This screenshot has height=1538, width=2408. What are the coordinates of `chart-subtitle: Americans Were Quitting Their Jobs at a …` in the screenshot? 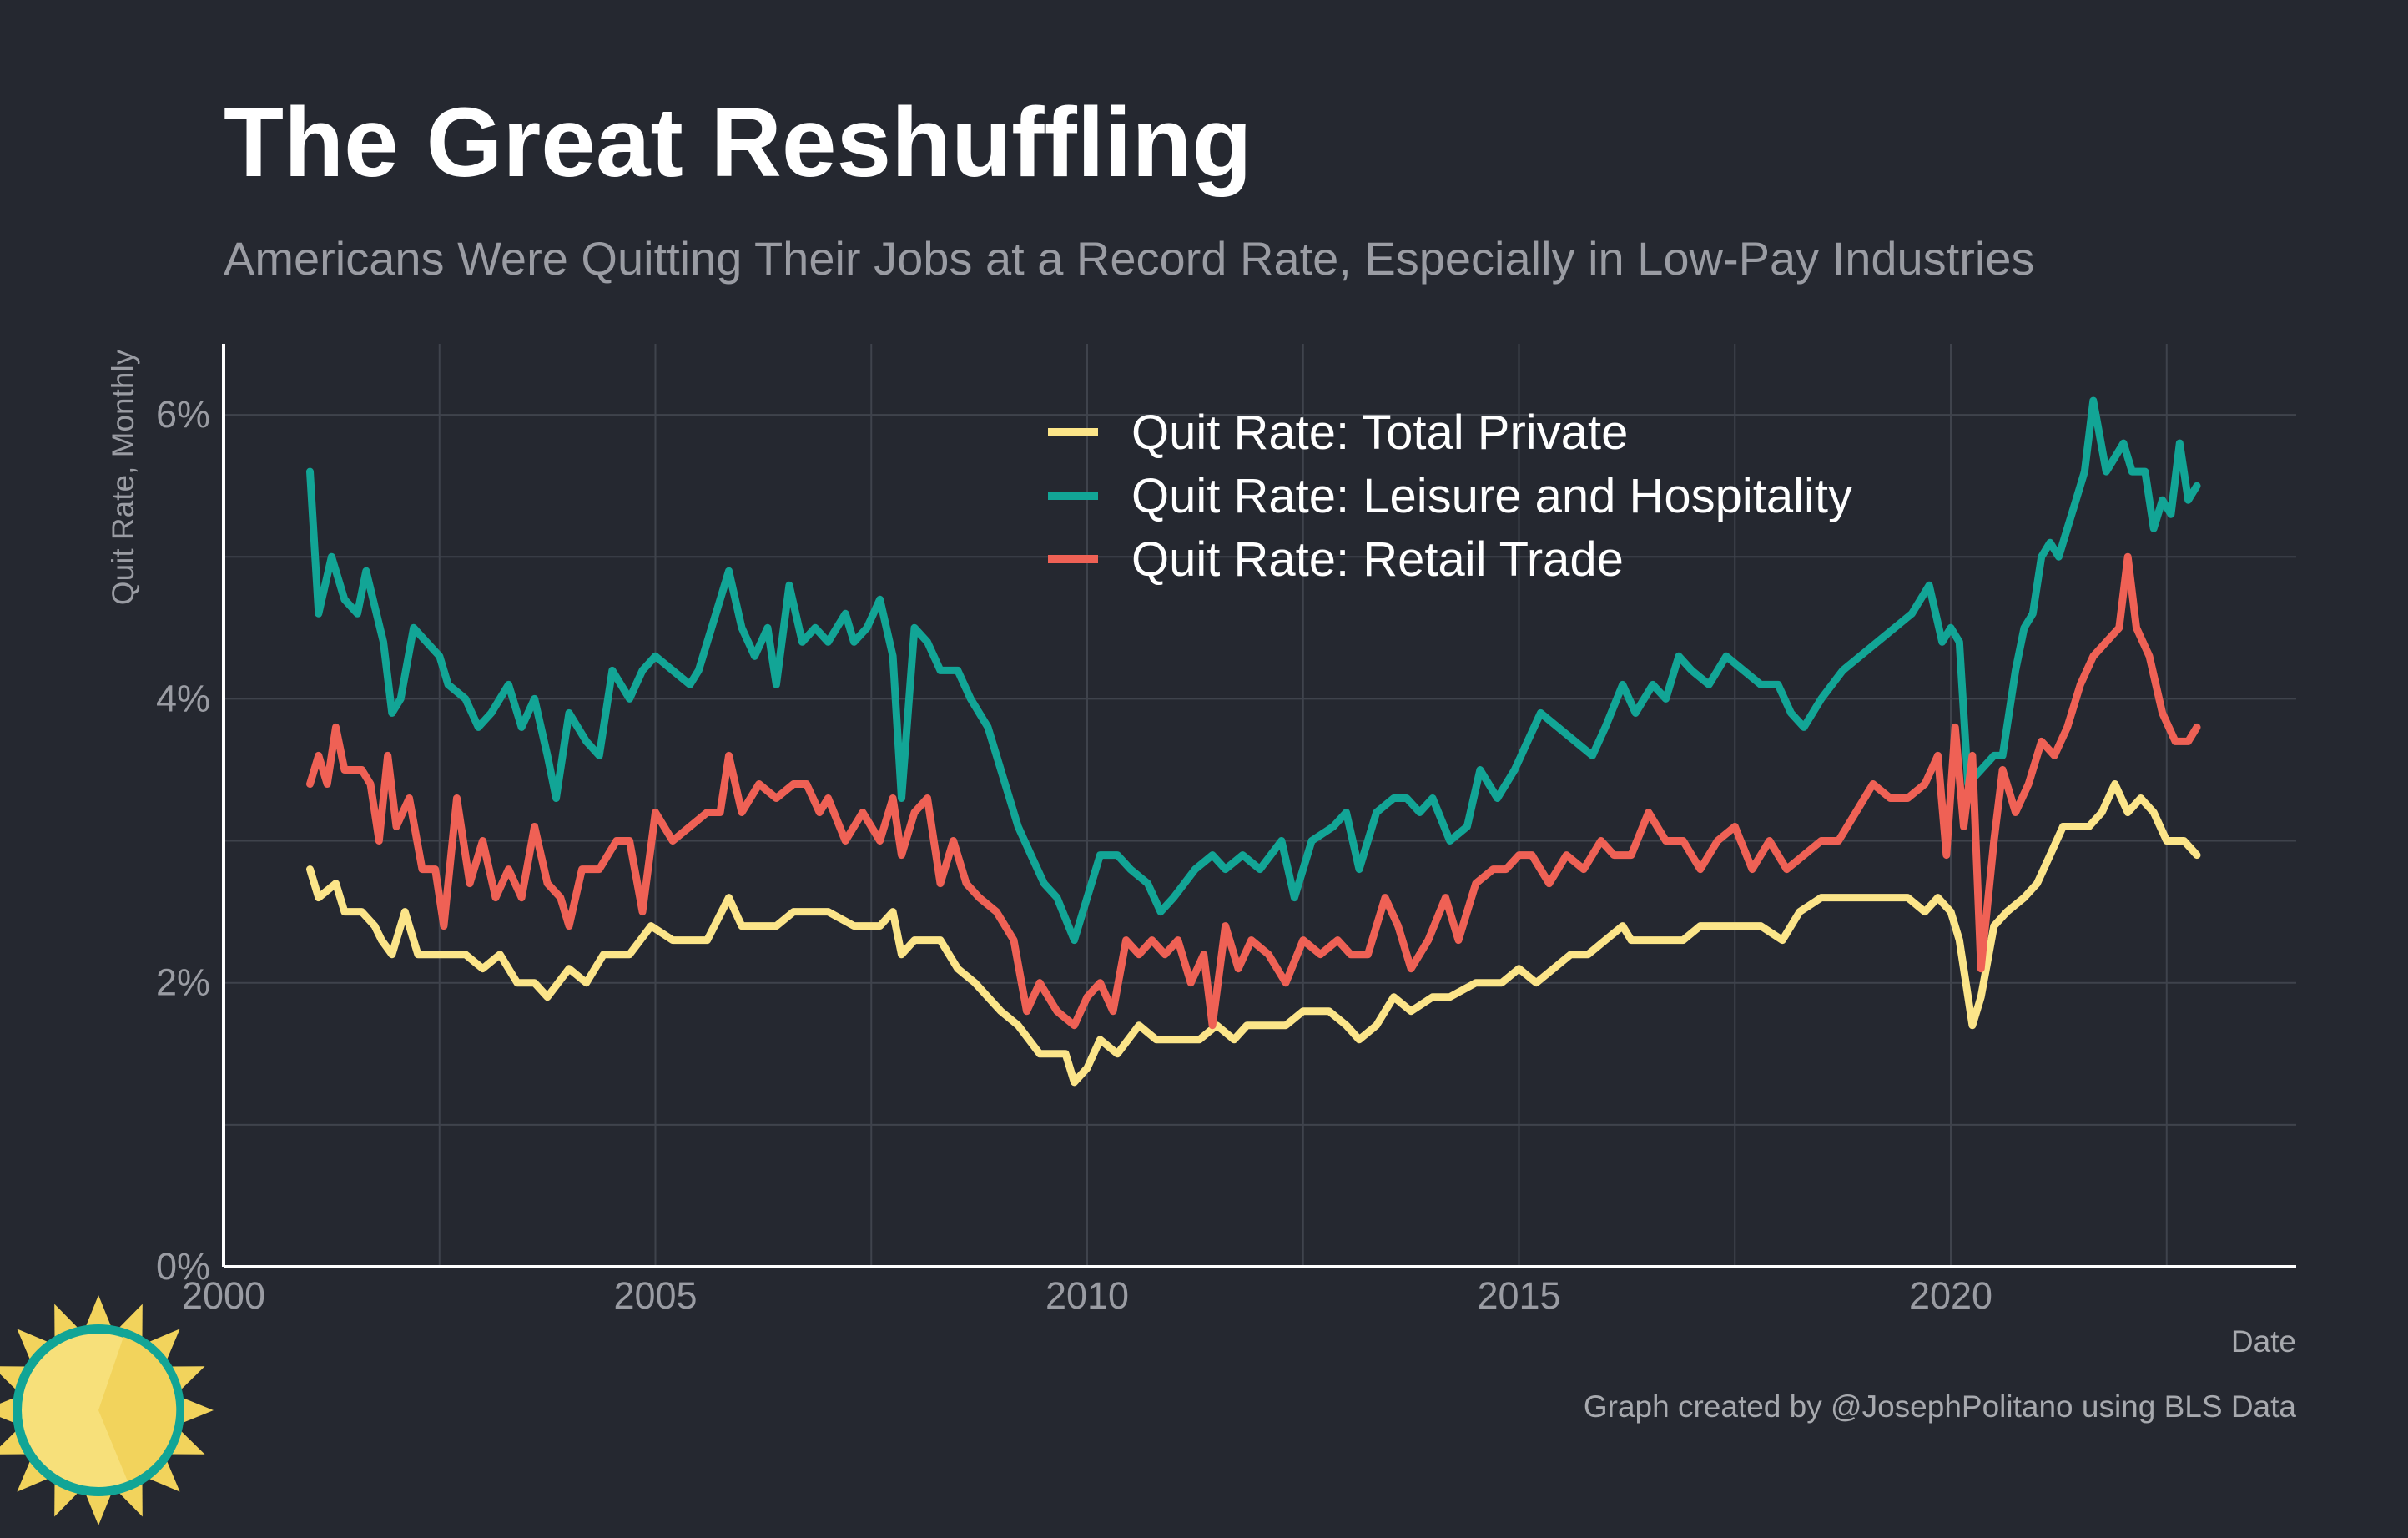 It's located at (1129, 258).